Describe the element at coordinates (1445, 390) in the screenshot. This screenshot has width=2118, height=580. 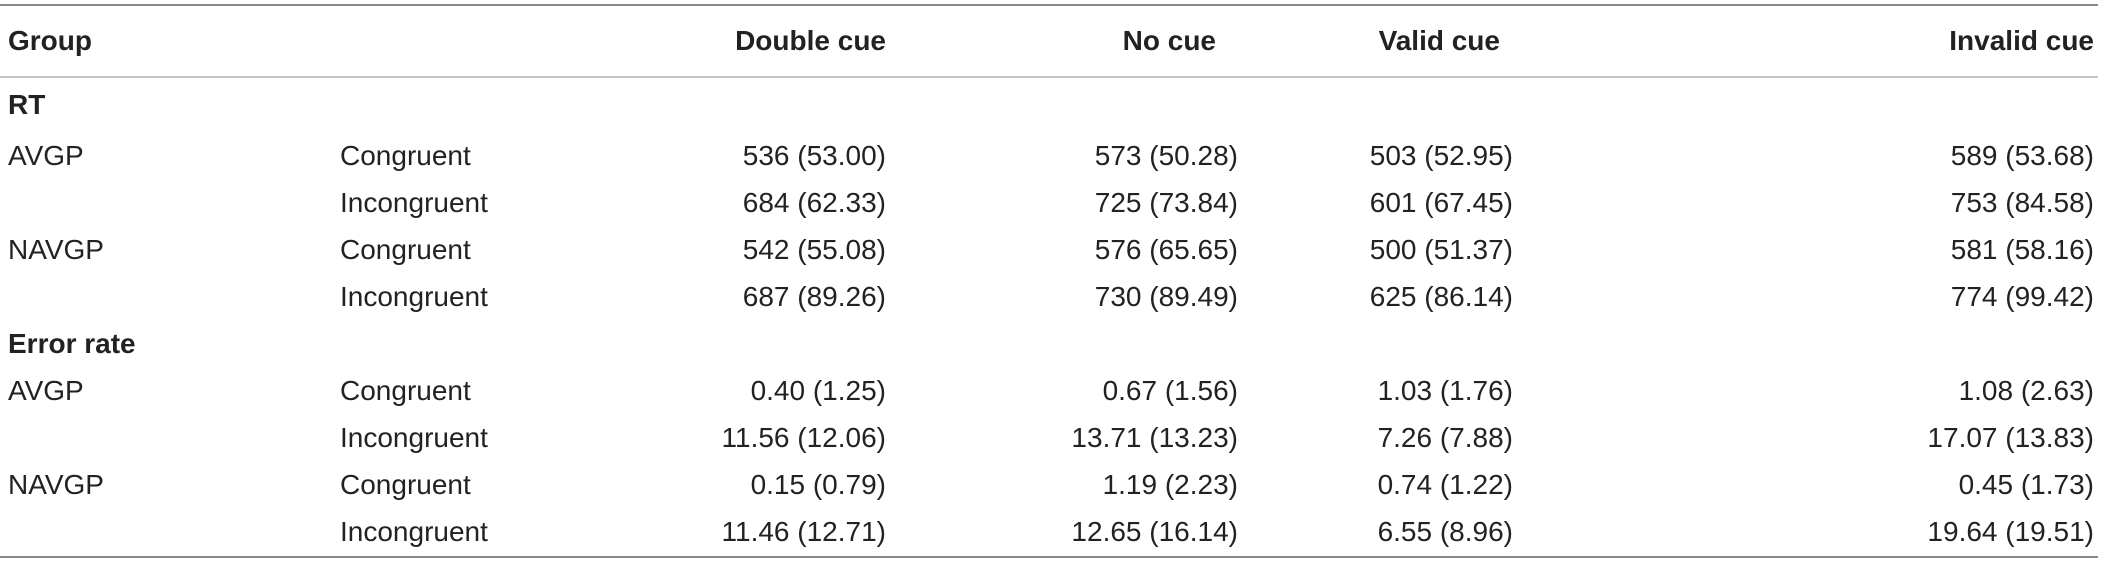
I see `cell-valid-cue: 1.03 (1.76)` at that location.